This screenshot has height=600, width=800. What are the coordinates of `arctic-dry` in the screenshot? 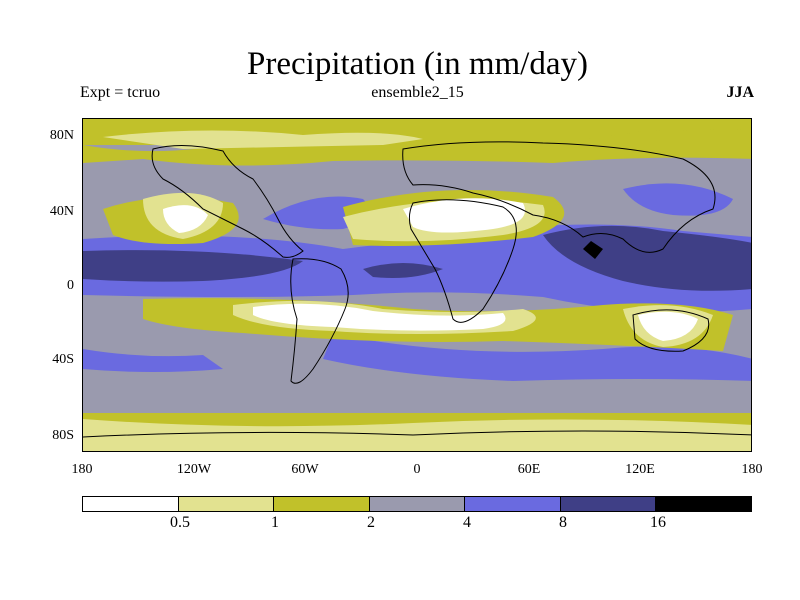 It's located at (263, 139).